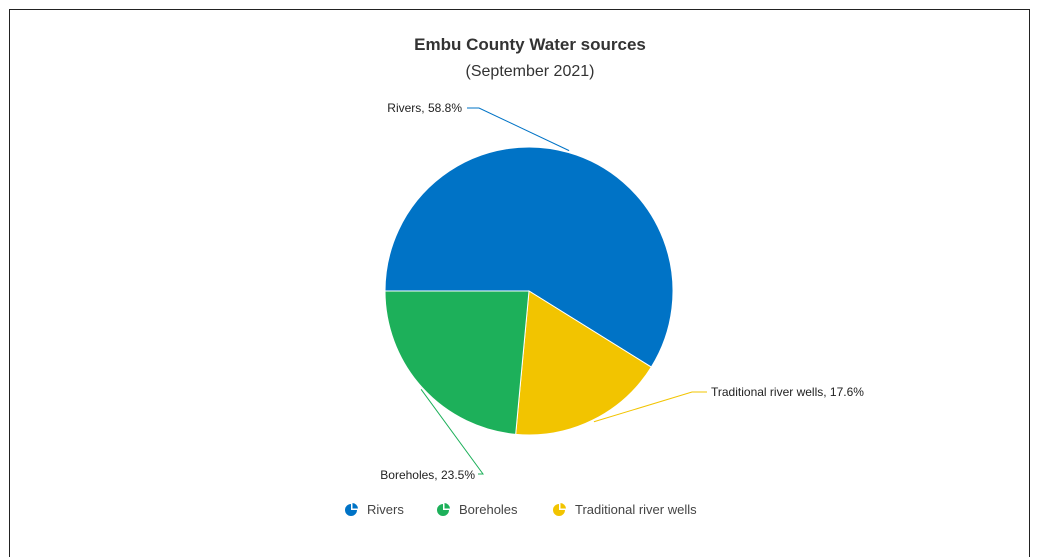 This screenshot has width=1041, height=557. I want to click on connector-traditional-river-wells, so click(650, 407).